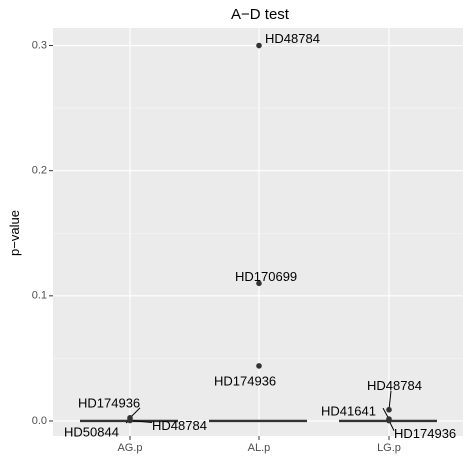 Image resolution: width=474 pixels, height=474 pixels. Describe the element at coordinates (39, 421) in the screenshot. I see `y-tick-label: 0.0` at that location.